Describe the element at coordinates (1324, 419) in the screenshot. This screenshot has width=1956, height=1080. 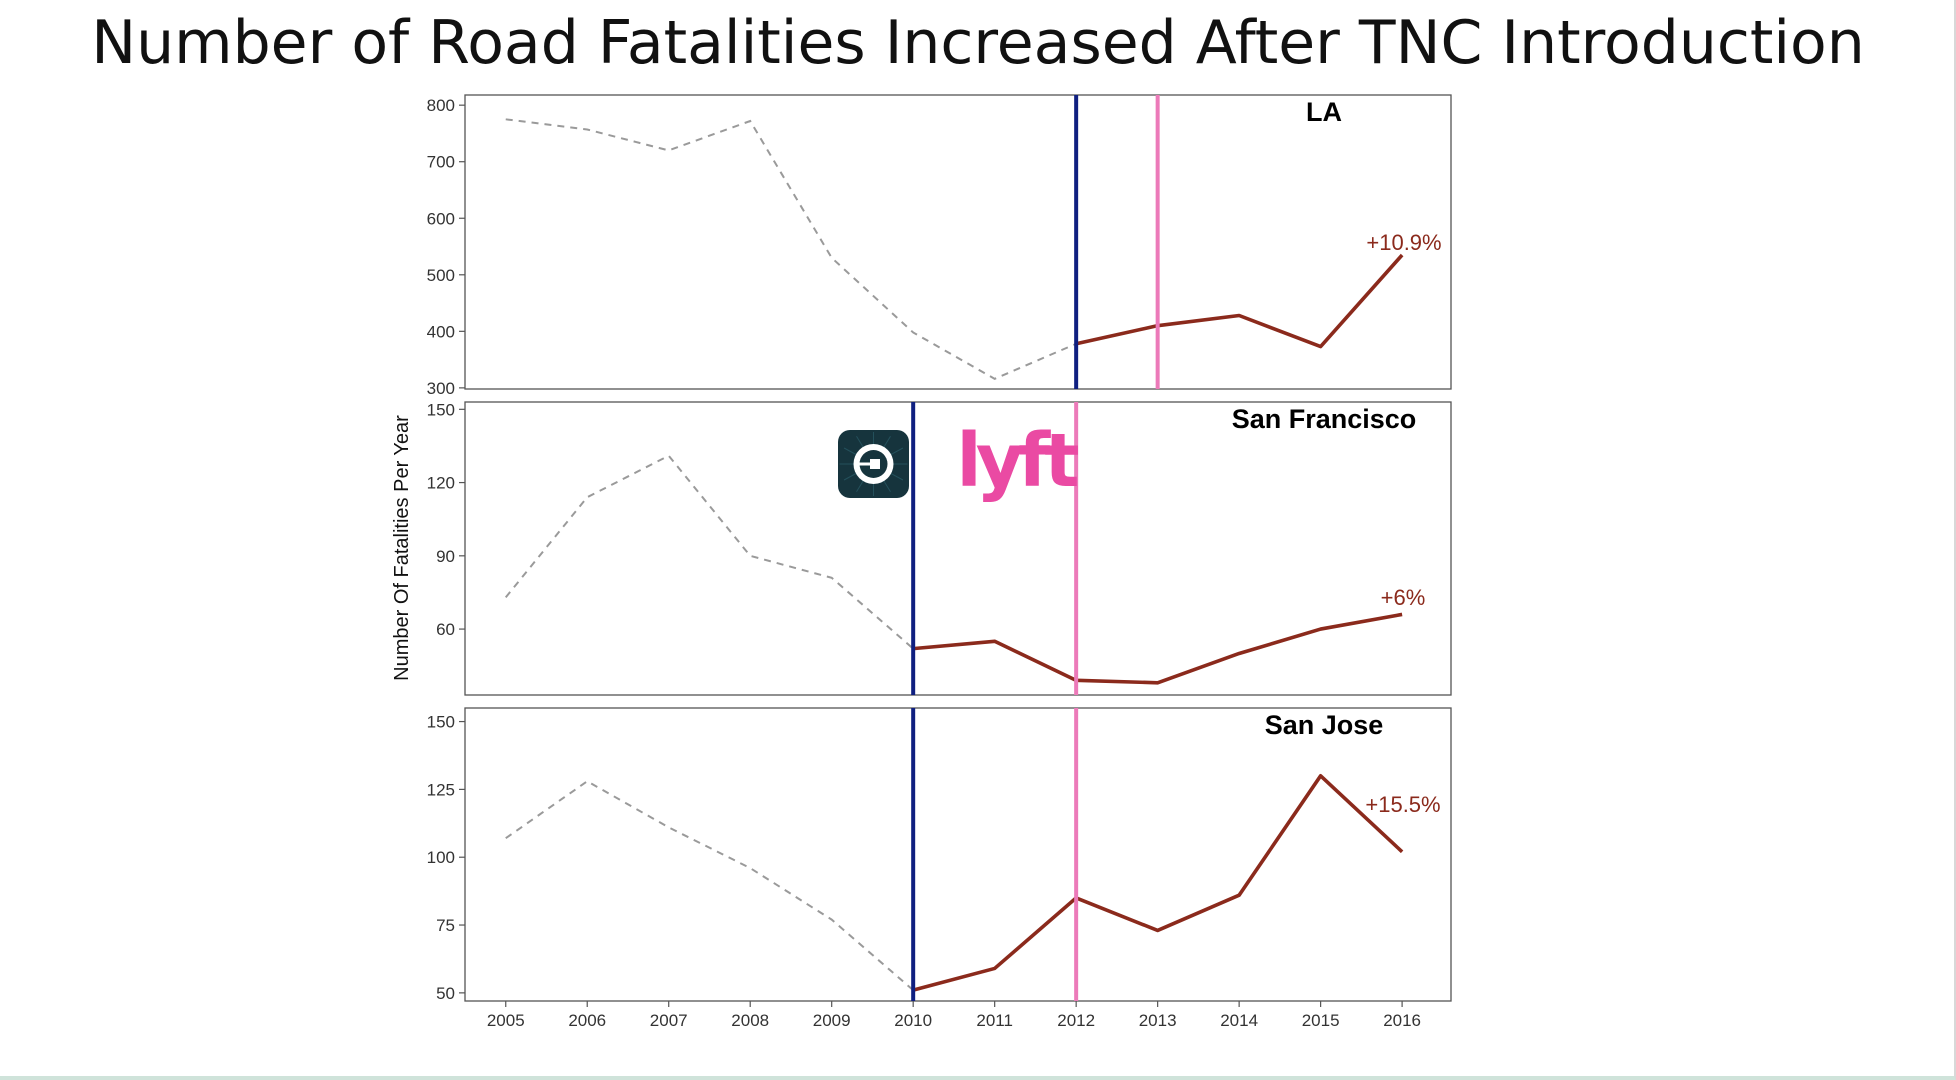
I see `panel-title: San Francisco` at that location.